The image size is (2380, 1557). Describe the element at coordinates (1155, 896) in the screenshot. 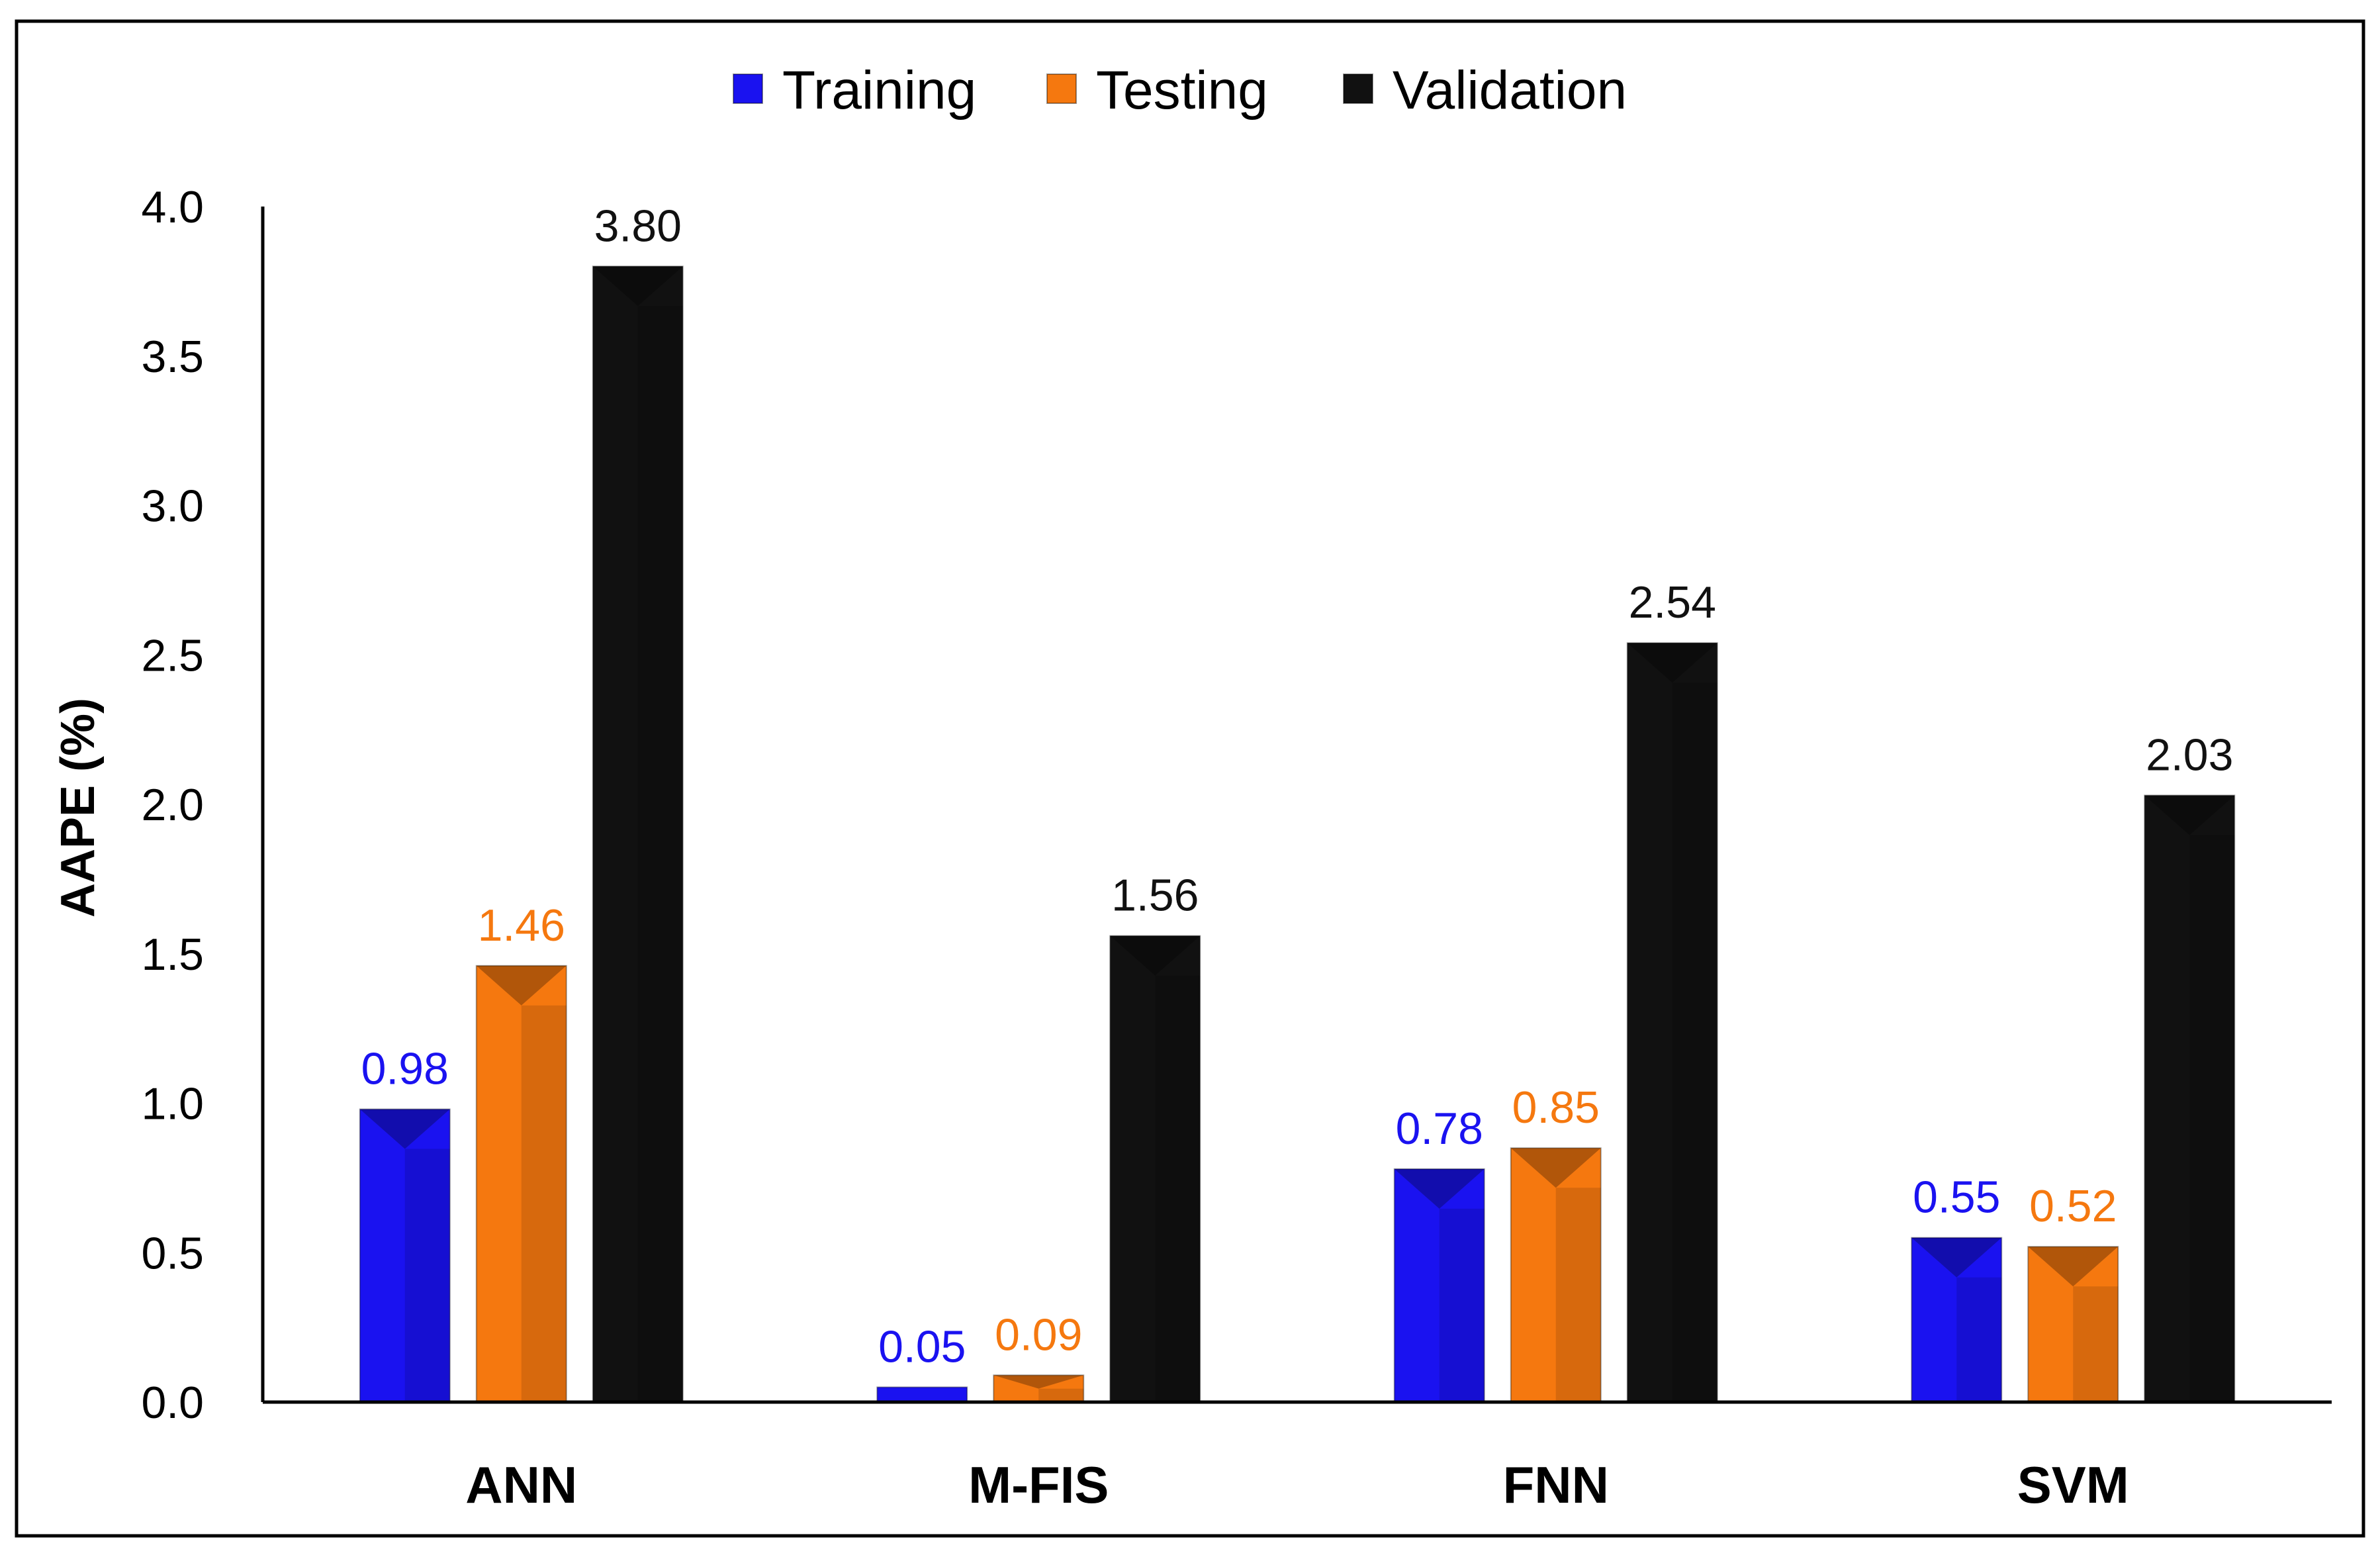

I see `data-label-validation: 1.56` at that location.